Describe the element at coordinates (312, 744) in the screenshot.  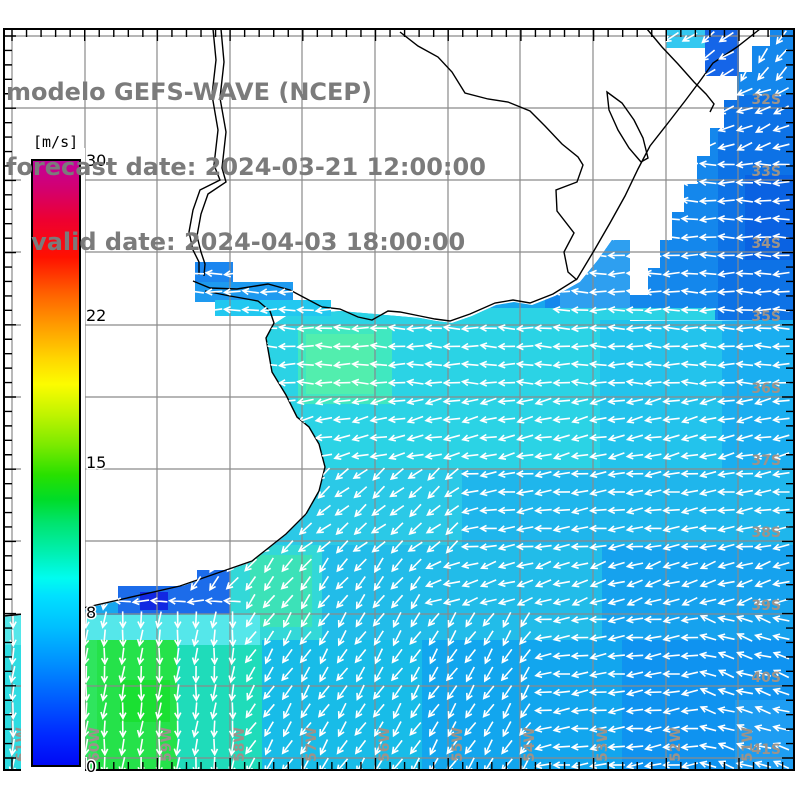
I see `longitude-label: 57W` at that location.